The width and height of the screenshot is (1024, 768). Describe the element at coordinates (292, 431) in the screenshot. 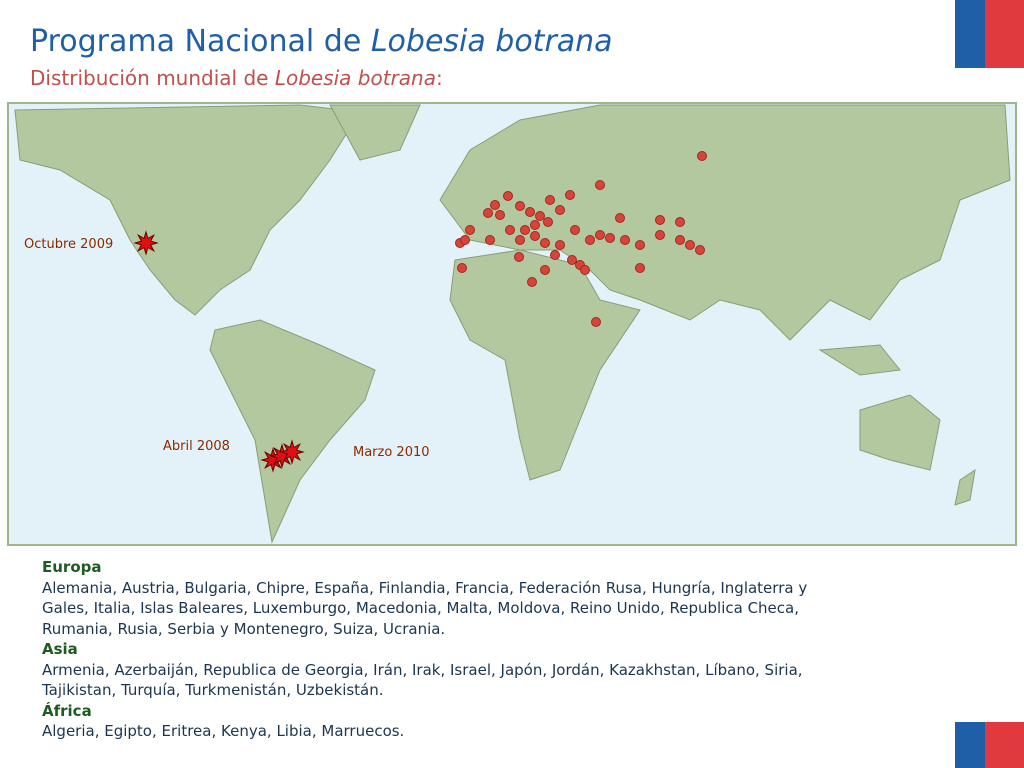

I see `south-america` at that location.